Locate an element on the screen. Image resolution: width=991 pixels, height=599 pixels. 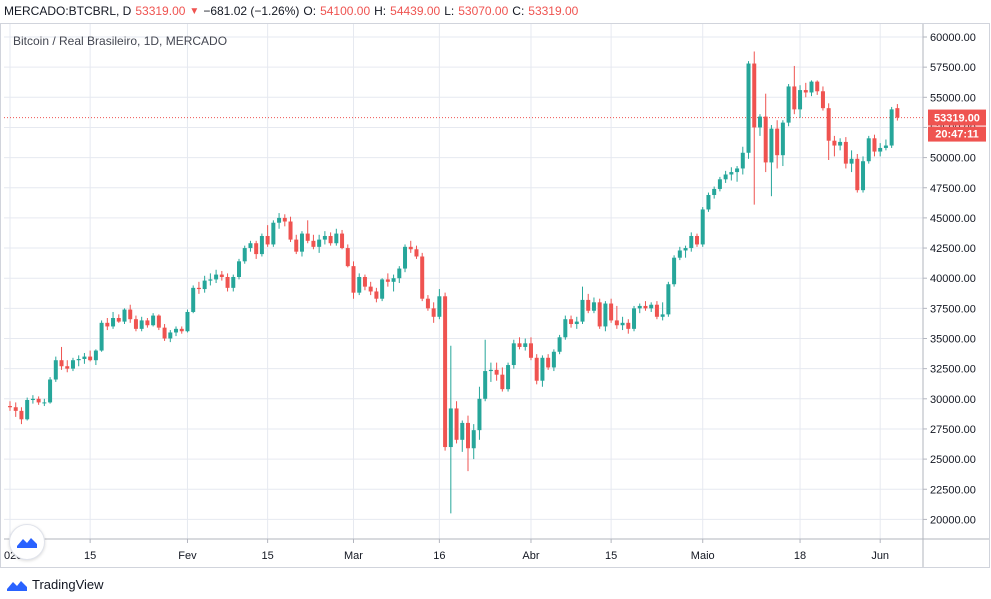
last-price-label: 53319.00 is located at coordinates (957, 119).